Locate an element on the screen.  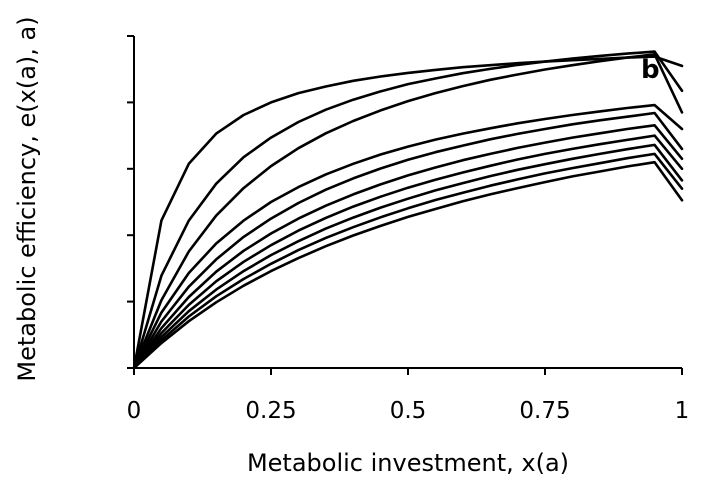
x-tick-label-4: 1 is located at coordinates (682, 411).